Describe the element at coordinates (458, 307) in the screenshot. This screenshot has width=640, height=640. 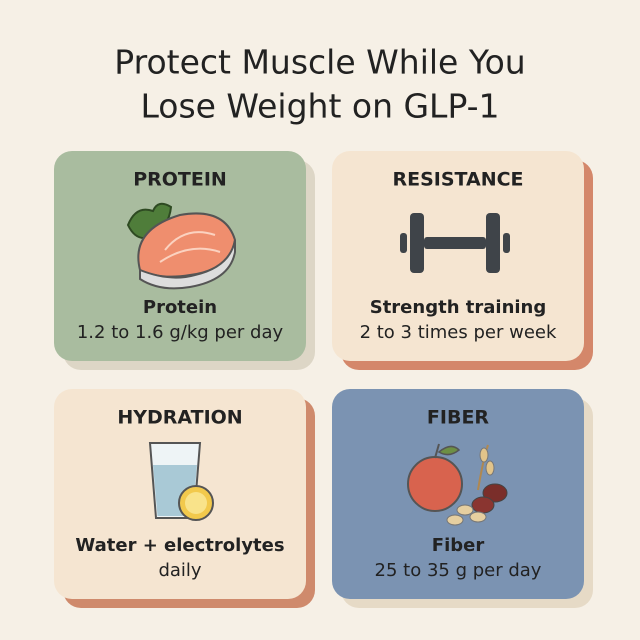
I see `card-label: Strength training` at that location.